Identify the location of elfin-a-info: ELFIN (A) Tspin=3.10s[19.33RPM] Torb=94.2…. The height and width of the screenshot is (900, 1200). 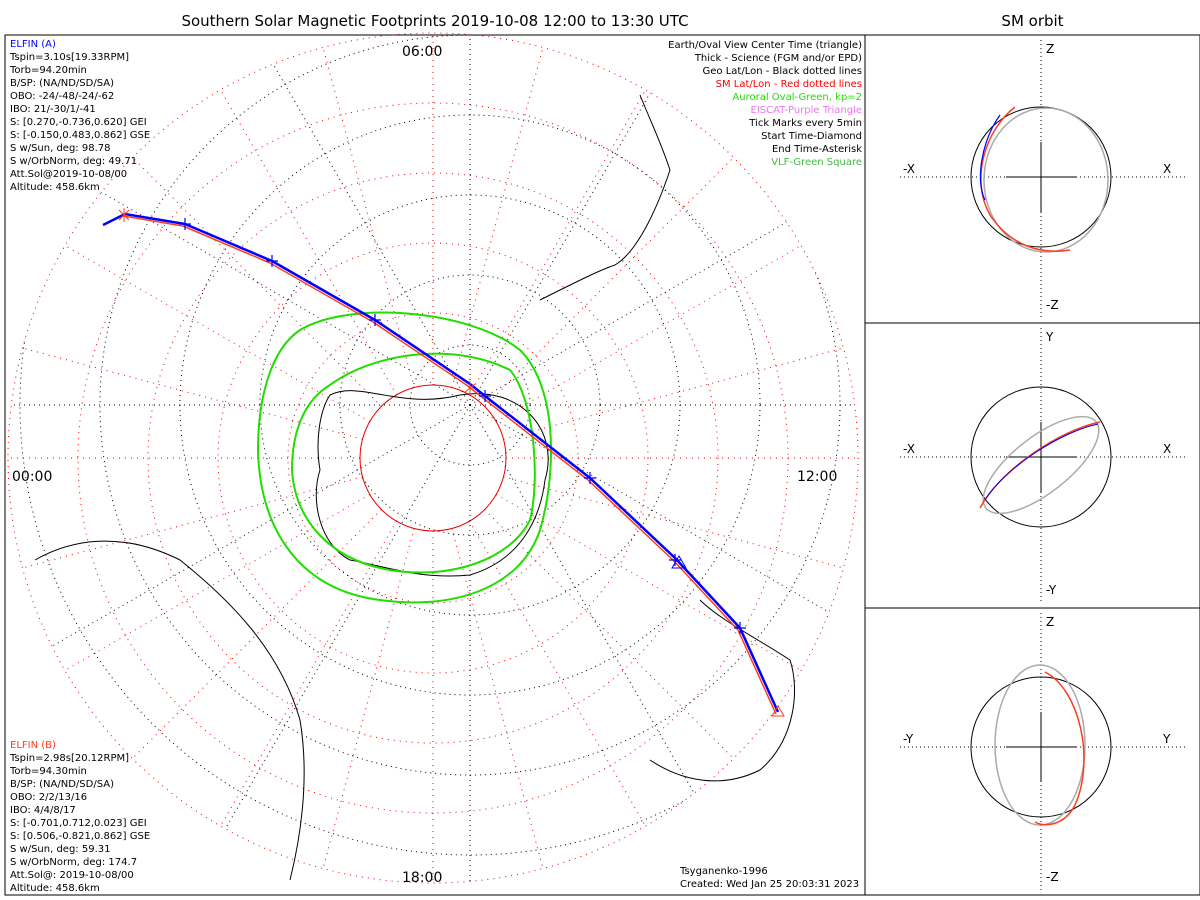
(80, 116).